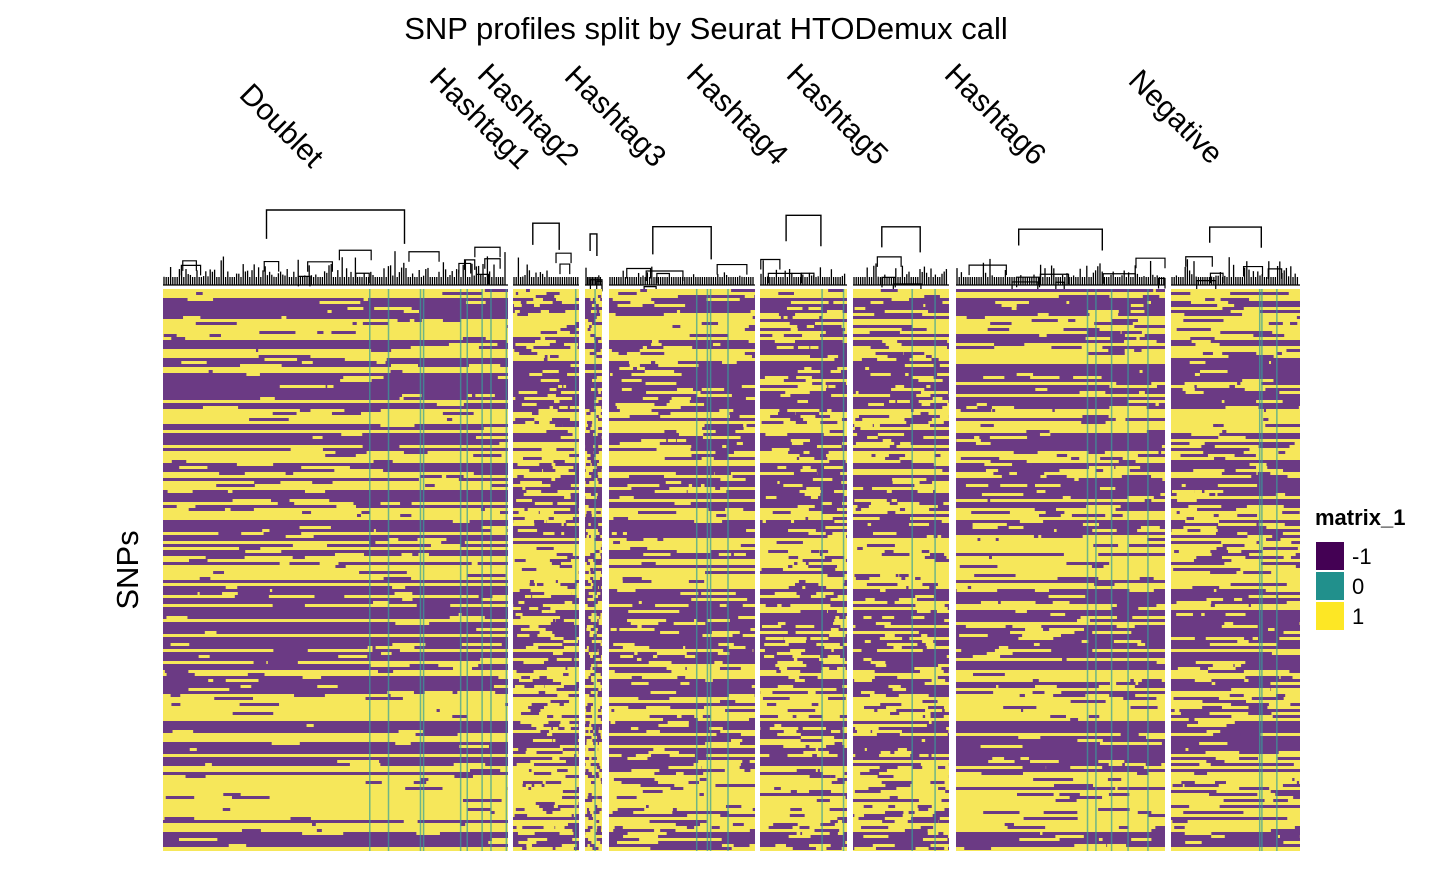 This screenshot has height=870, width=1440. I want to click on column-group-label: Negative, so click(1175, 117).